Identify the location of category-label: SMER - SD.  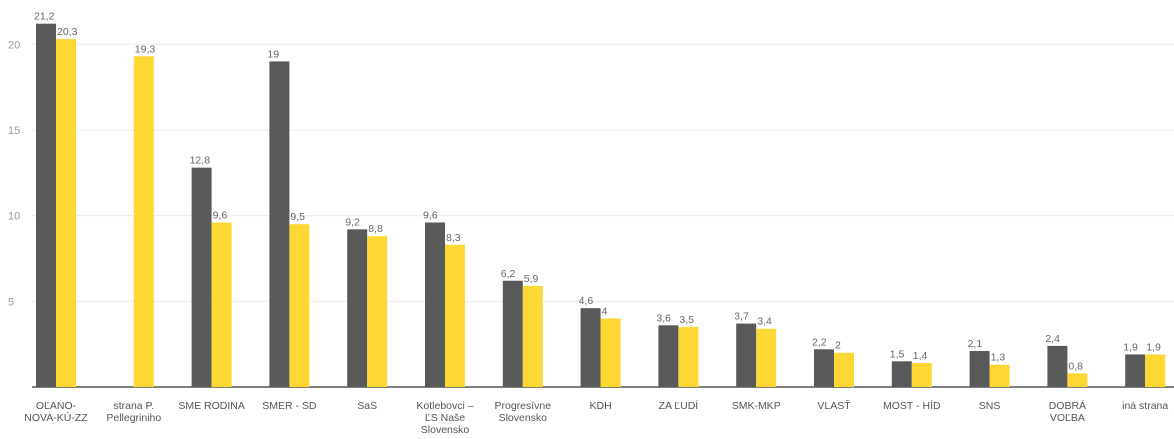
(289, 406).